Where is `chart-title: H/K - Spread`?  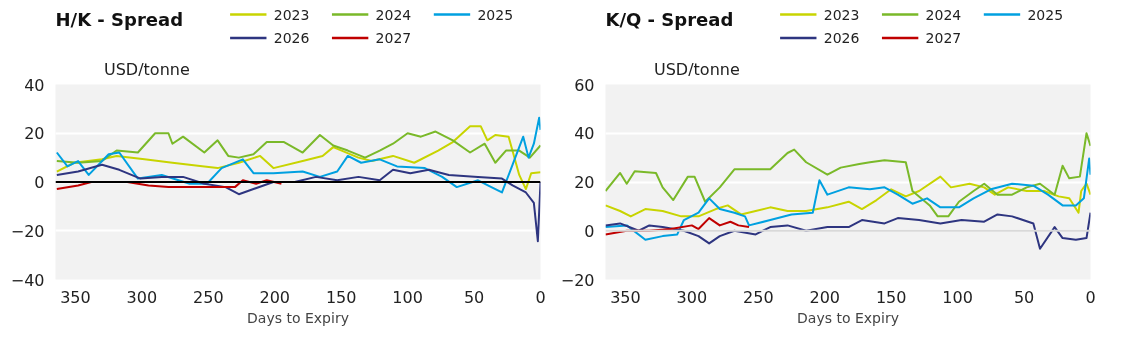
chart-title: H/K - Spread is located at coordinates (119, 20).